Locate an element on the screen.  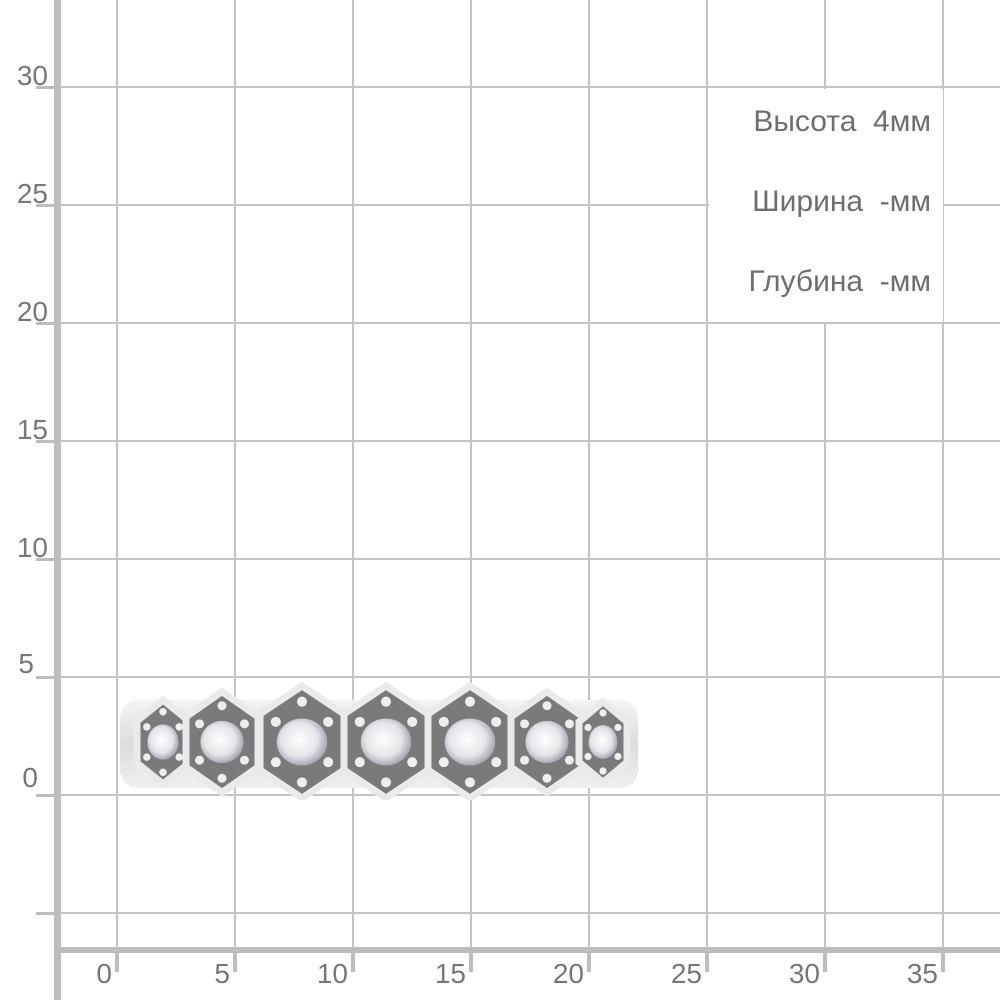
depth-dimension: Глубина -мм is located at coordinates (839, 281).